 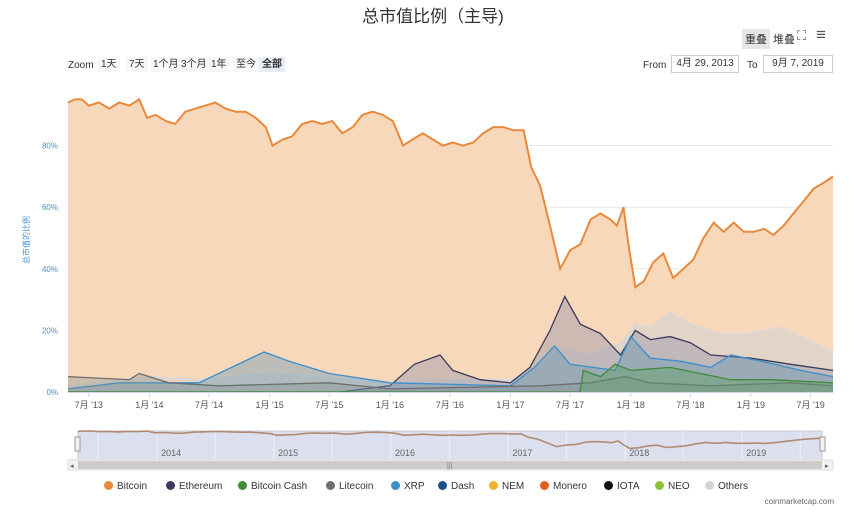 I want to click on legend-item-others: Others, so click(x=726, y=486).